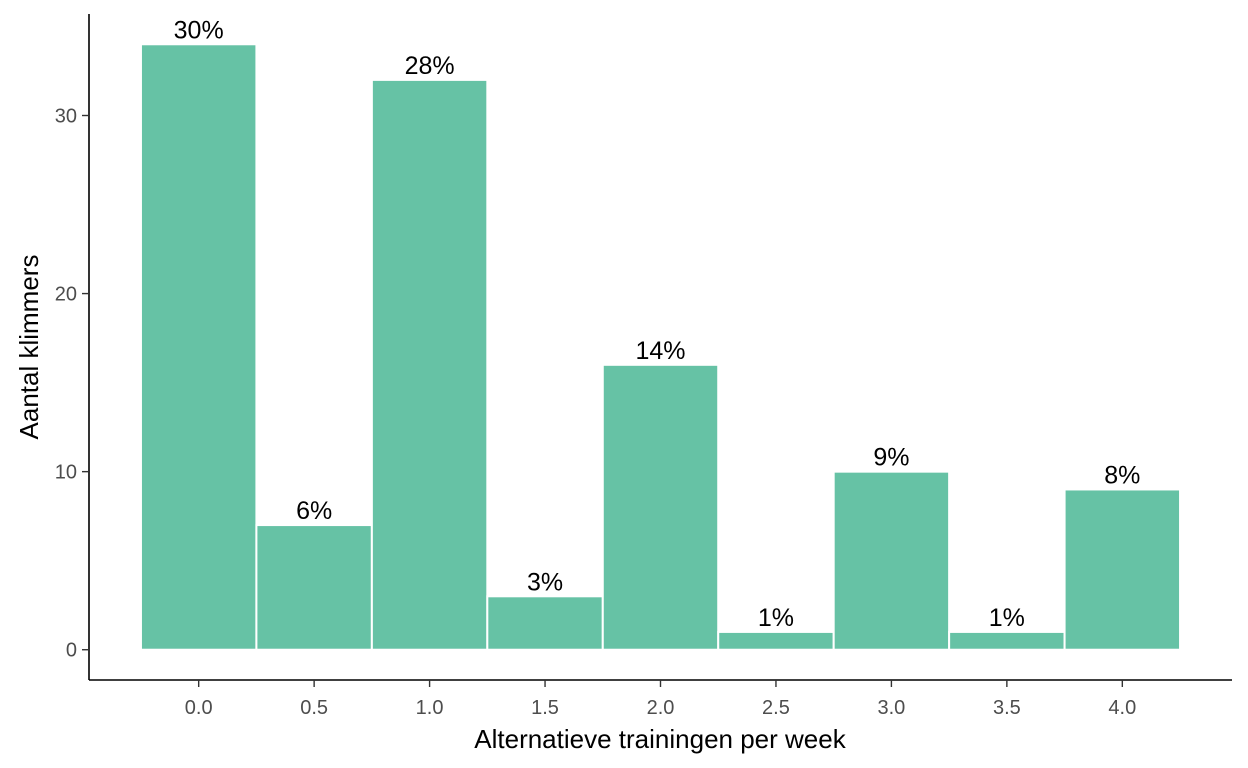 The image size is (1248, 768). I want to click on x-tick-label: 3.0, so click(892, 708).